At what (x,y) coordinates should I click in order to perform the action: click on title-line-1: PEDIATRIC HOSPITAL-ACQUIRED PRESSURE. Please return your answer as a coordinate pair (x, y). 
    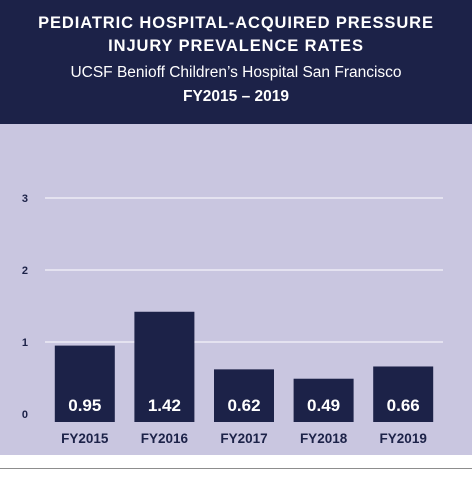
    Looking at the image, I should click on (236, 23).